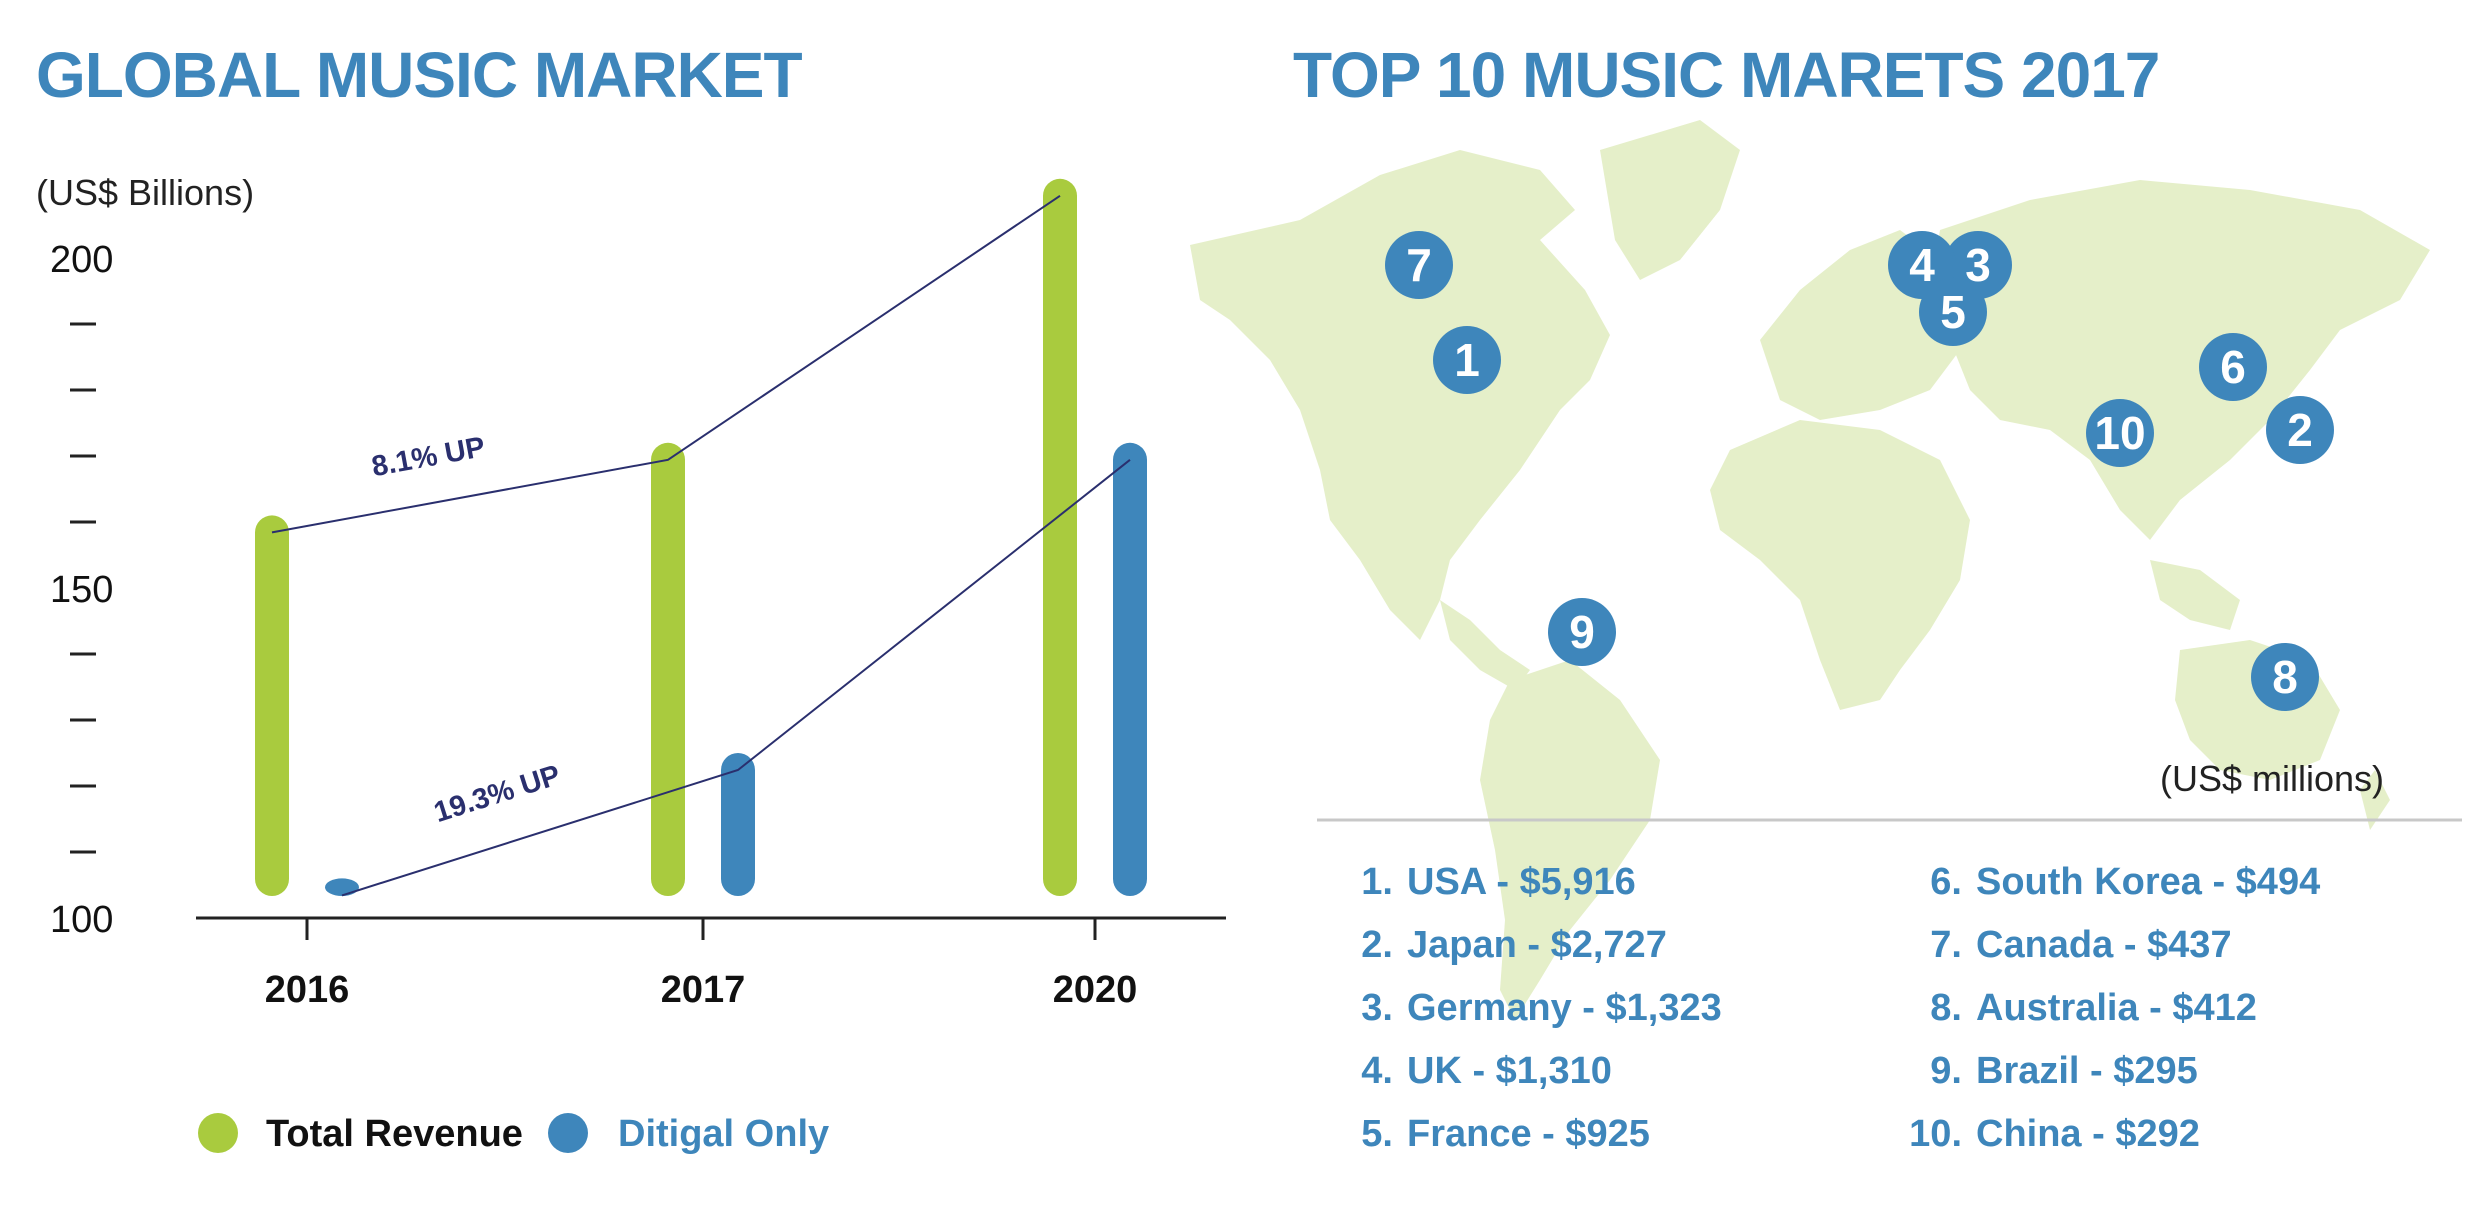 The height and width of the screenshot is (1220, 2482). Describe the element at coordinates (1935, 1134) in the screenshot. I see `rank-number: 10.` at that location.